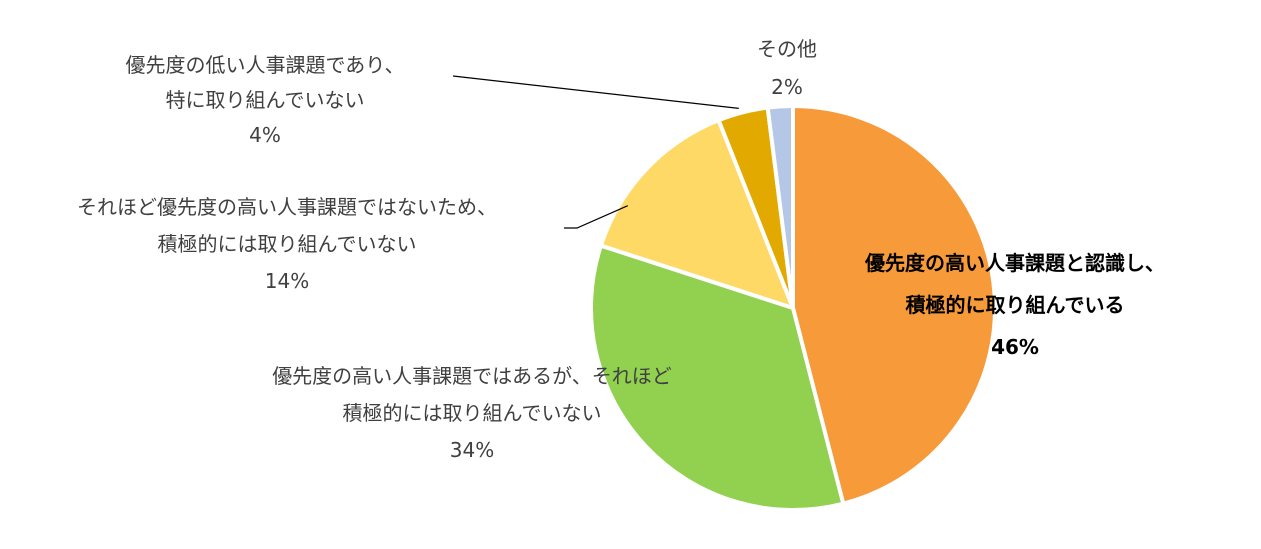 This screenshot has height=549, width=1261. Describe the element at coordinates (787, 49) in the screenshot. I see `slice-category-label: その他` at that location.